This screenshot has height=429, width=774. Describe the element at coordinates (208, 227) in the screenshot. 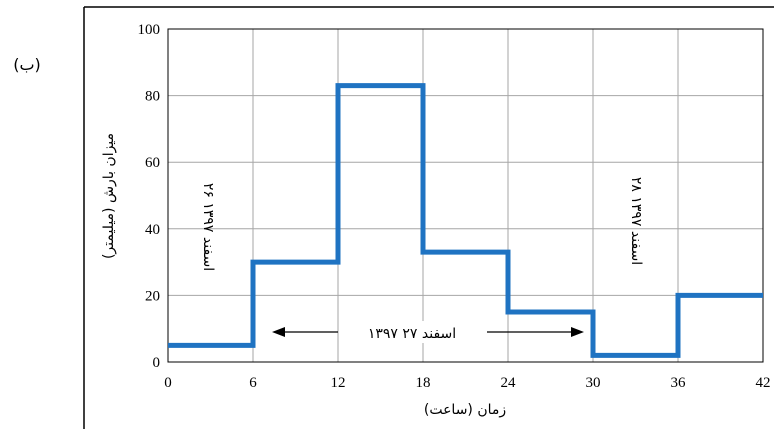

I see `left-date-annotation: ۲۶ اسفند ۱۳۹۷` at that location.